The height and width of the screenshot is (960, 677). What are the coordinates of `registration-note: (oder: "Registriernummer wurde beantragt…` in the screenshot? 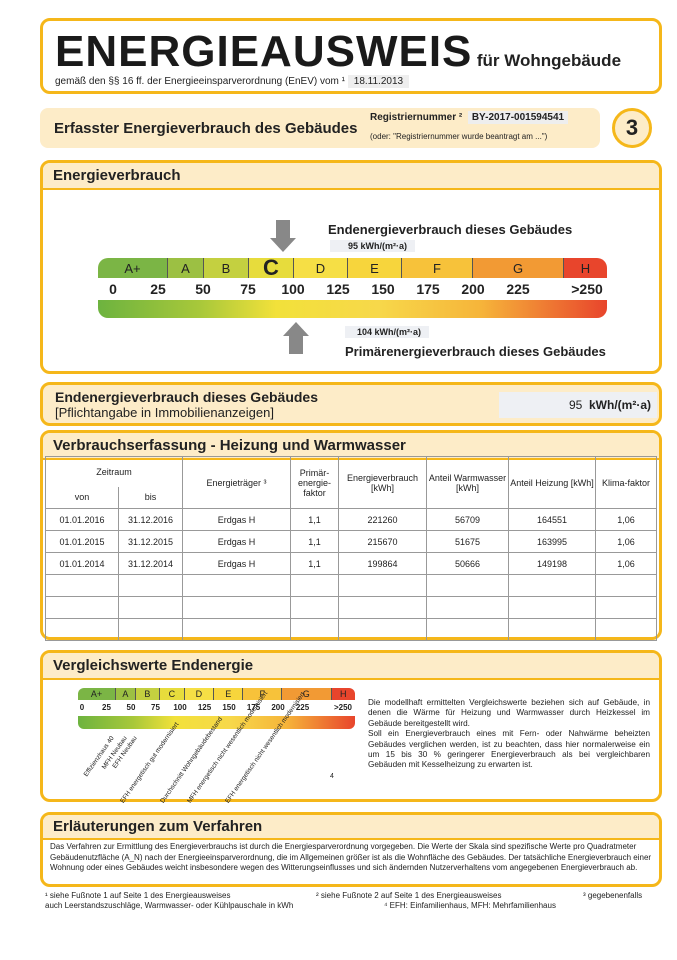 It's located at (459, 136).